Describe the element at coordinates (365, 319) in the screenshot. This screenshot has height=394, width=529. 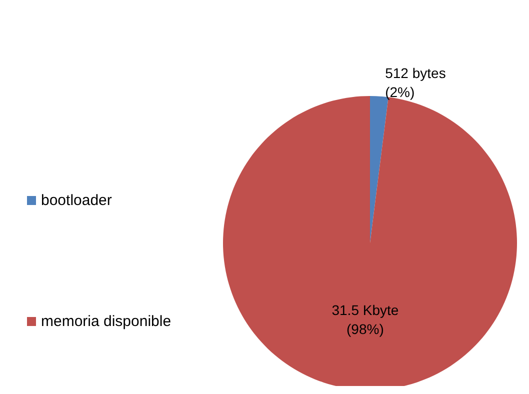
I see `data-label: 31.5 Kbyte (98%)` at that location.